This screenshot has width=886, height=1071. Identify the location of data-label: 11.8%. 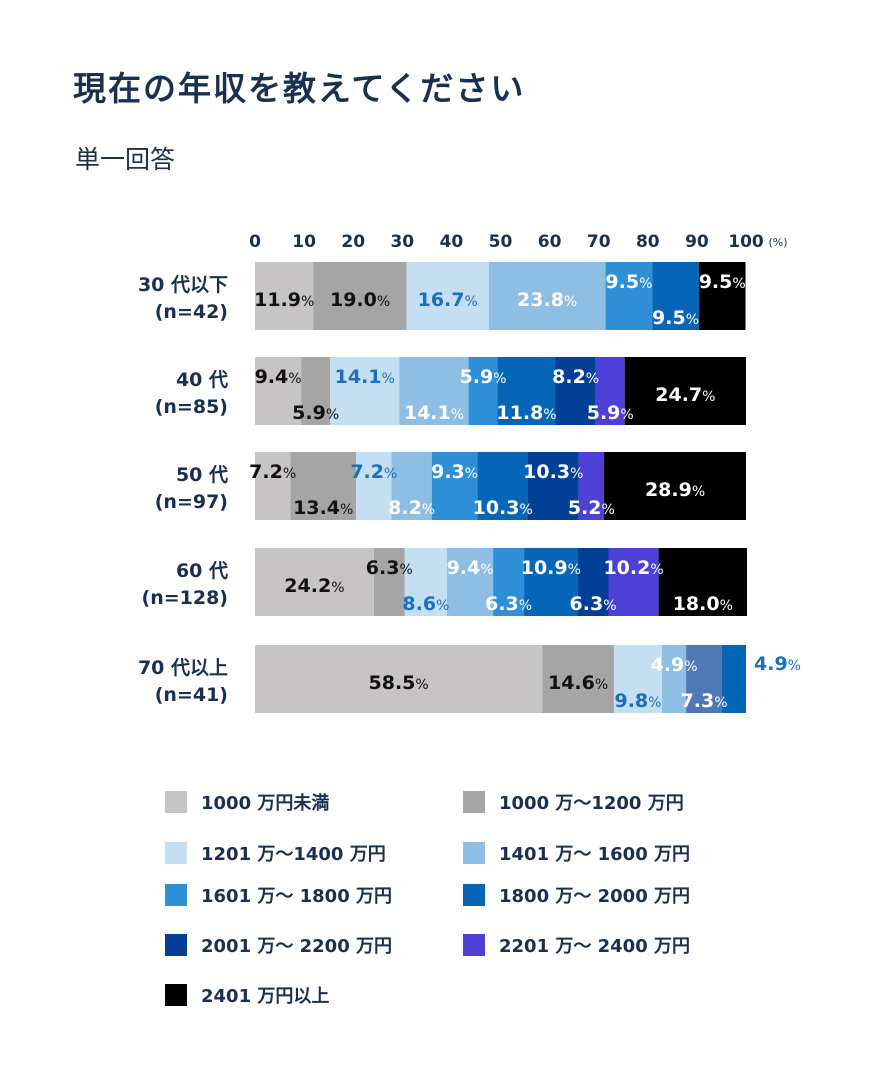
(526, 413).